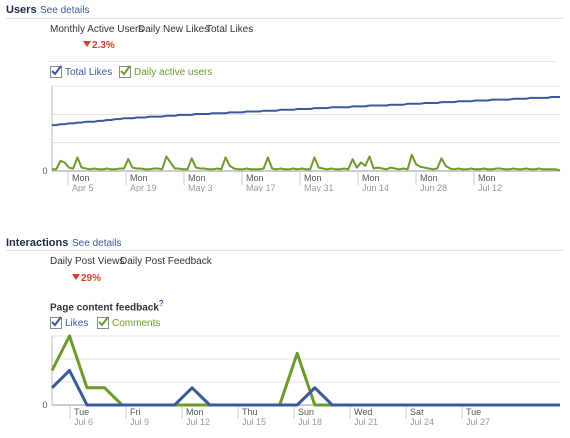  Describe the element at coordinates (305, 388) in the screenshot. I see `feedback-chart-series-likes` at that location.